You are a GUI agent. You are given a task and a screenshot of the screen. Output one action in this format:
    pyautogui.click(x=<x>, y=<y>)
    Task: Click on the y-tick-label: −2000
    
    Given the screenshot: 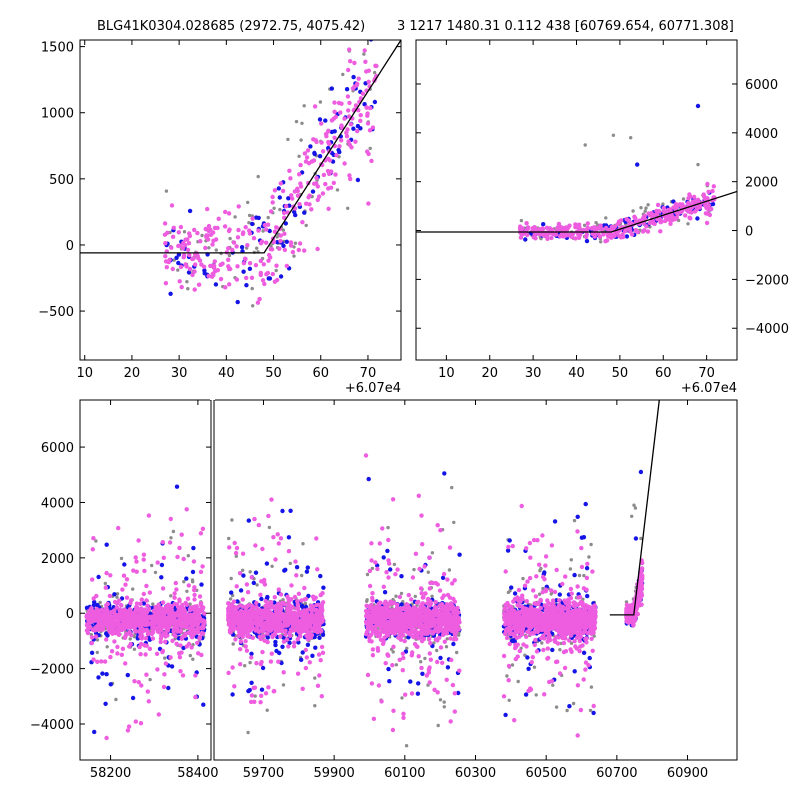 What is the action you would take?
    pyautogui.click(x=767, y=280)
    